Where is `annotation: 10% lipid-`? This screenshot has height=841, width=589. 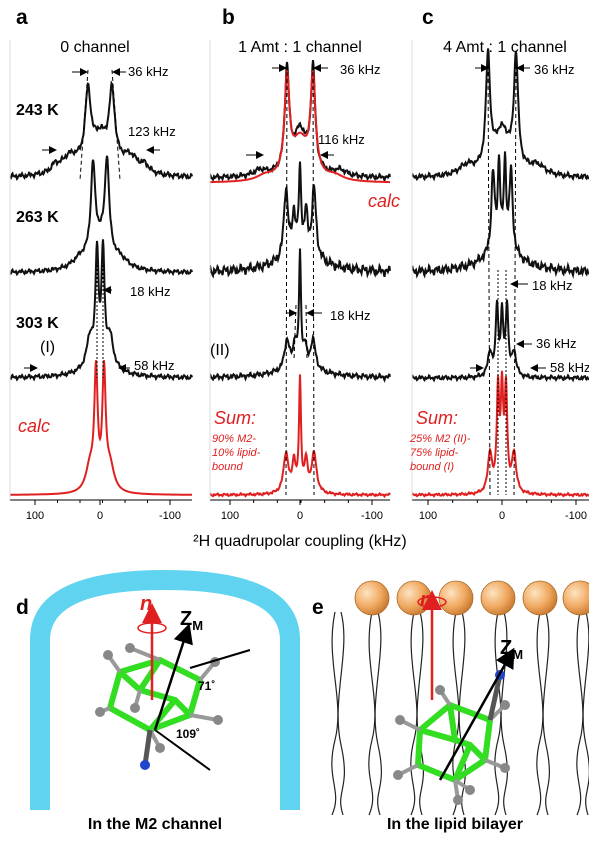 annotation: 10% lipid- is located at coordinates (236, 453).